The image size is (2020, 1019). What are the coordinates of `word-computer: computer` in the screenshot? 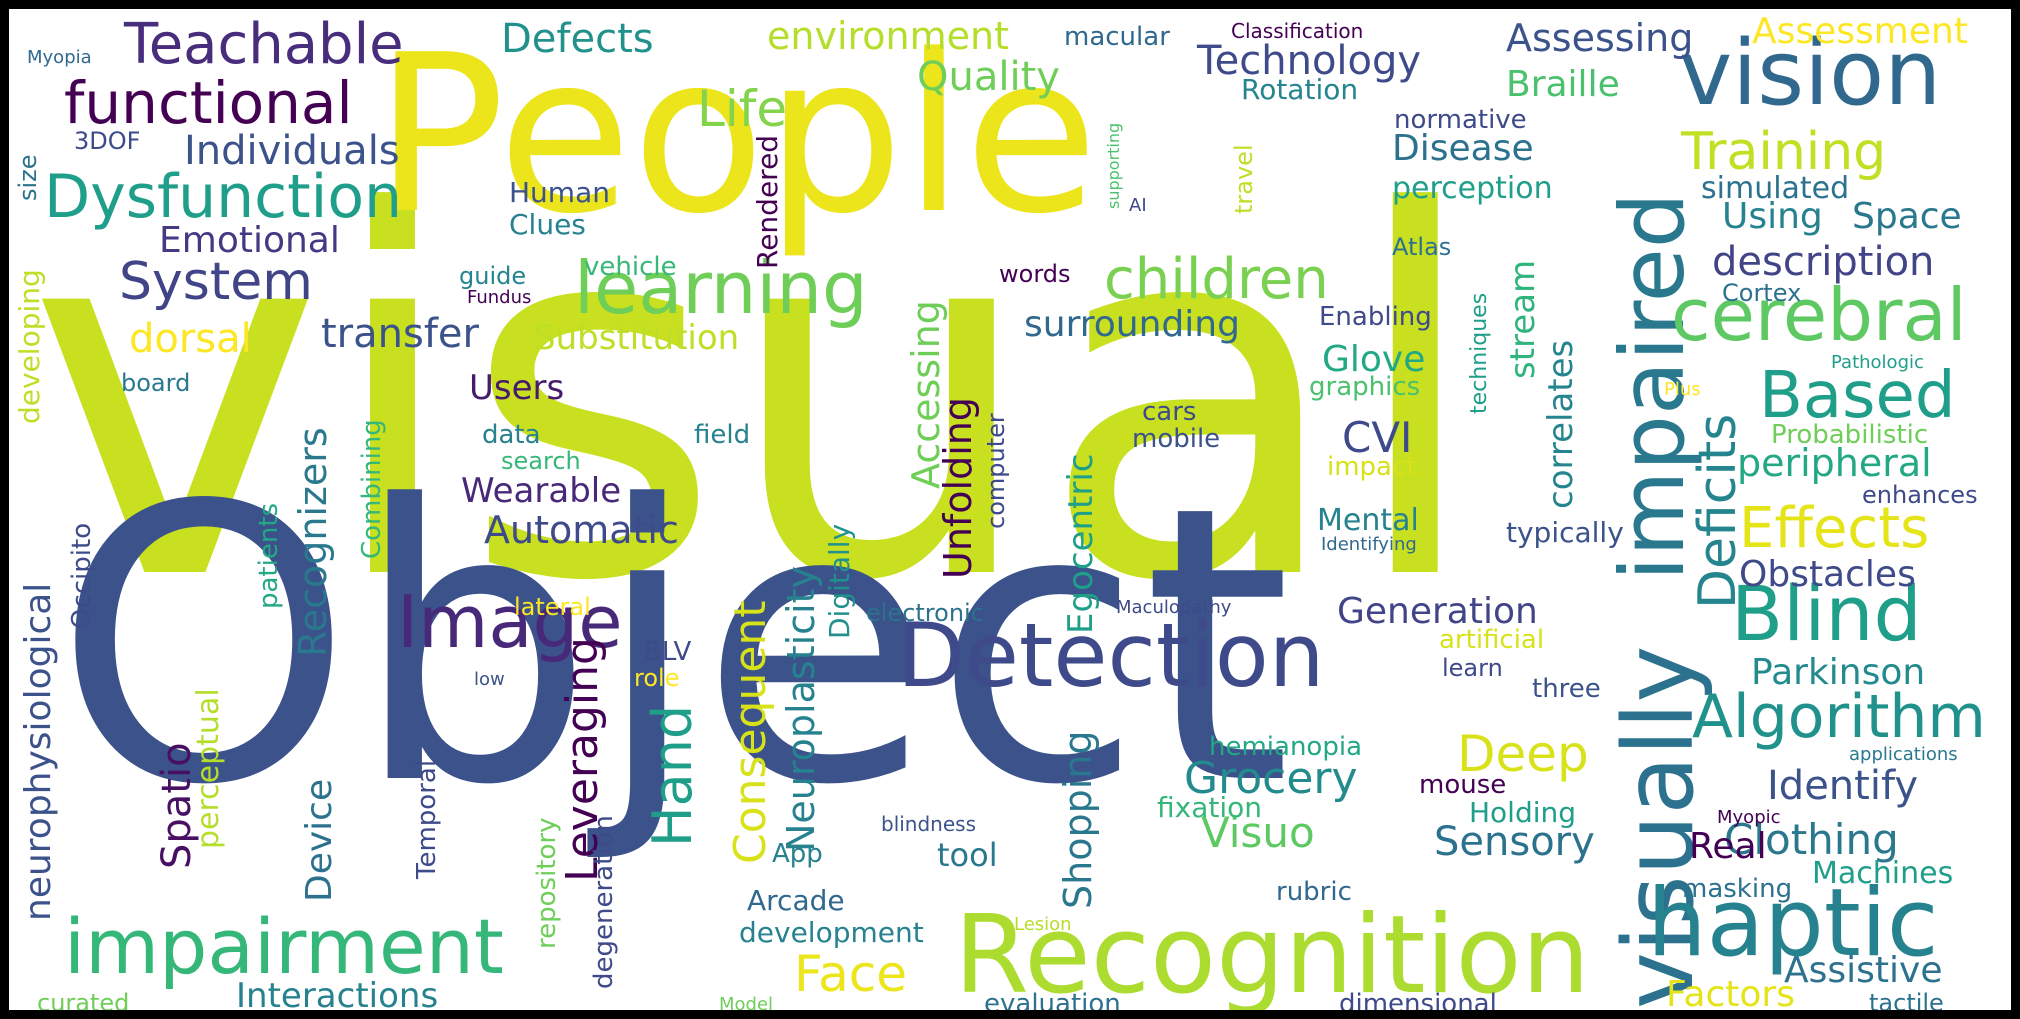 It's located at (996, 471).